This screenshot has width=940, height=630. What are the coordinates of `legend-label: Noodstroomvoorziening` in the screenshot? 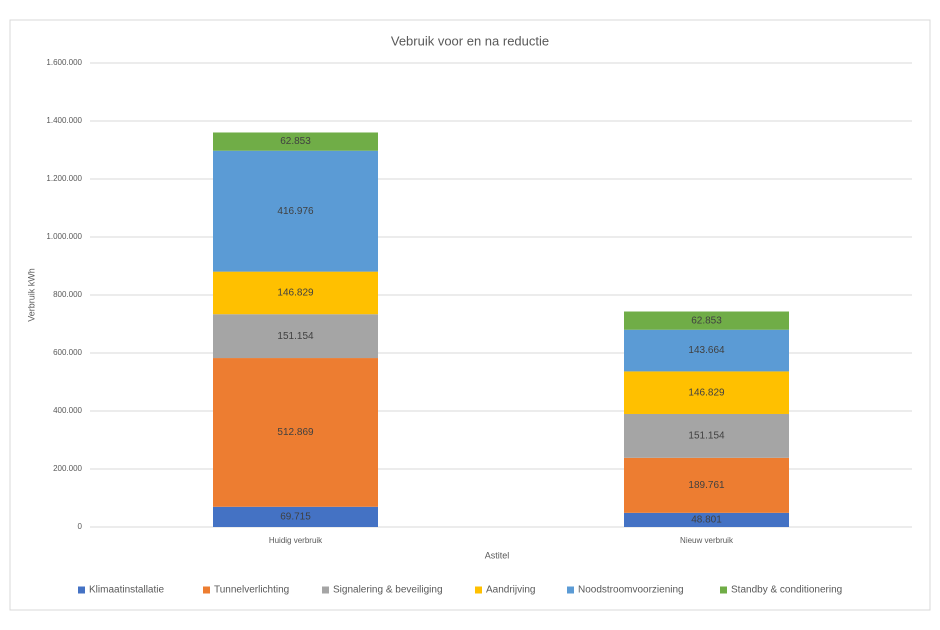 It's located at (631, 590).